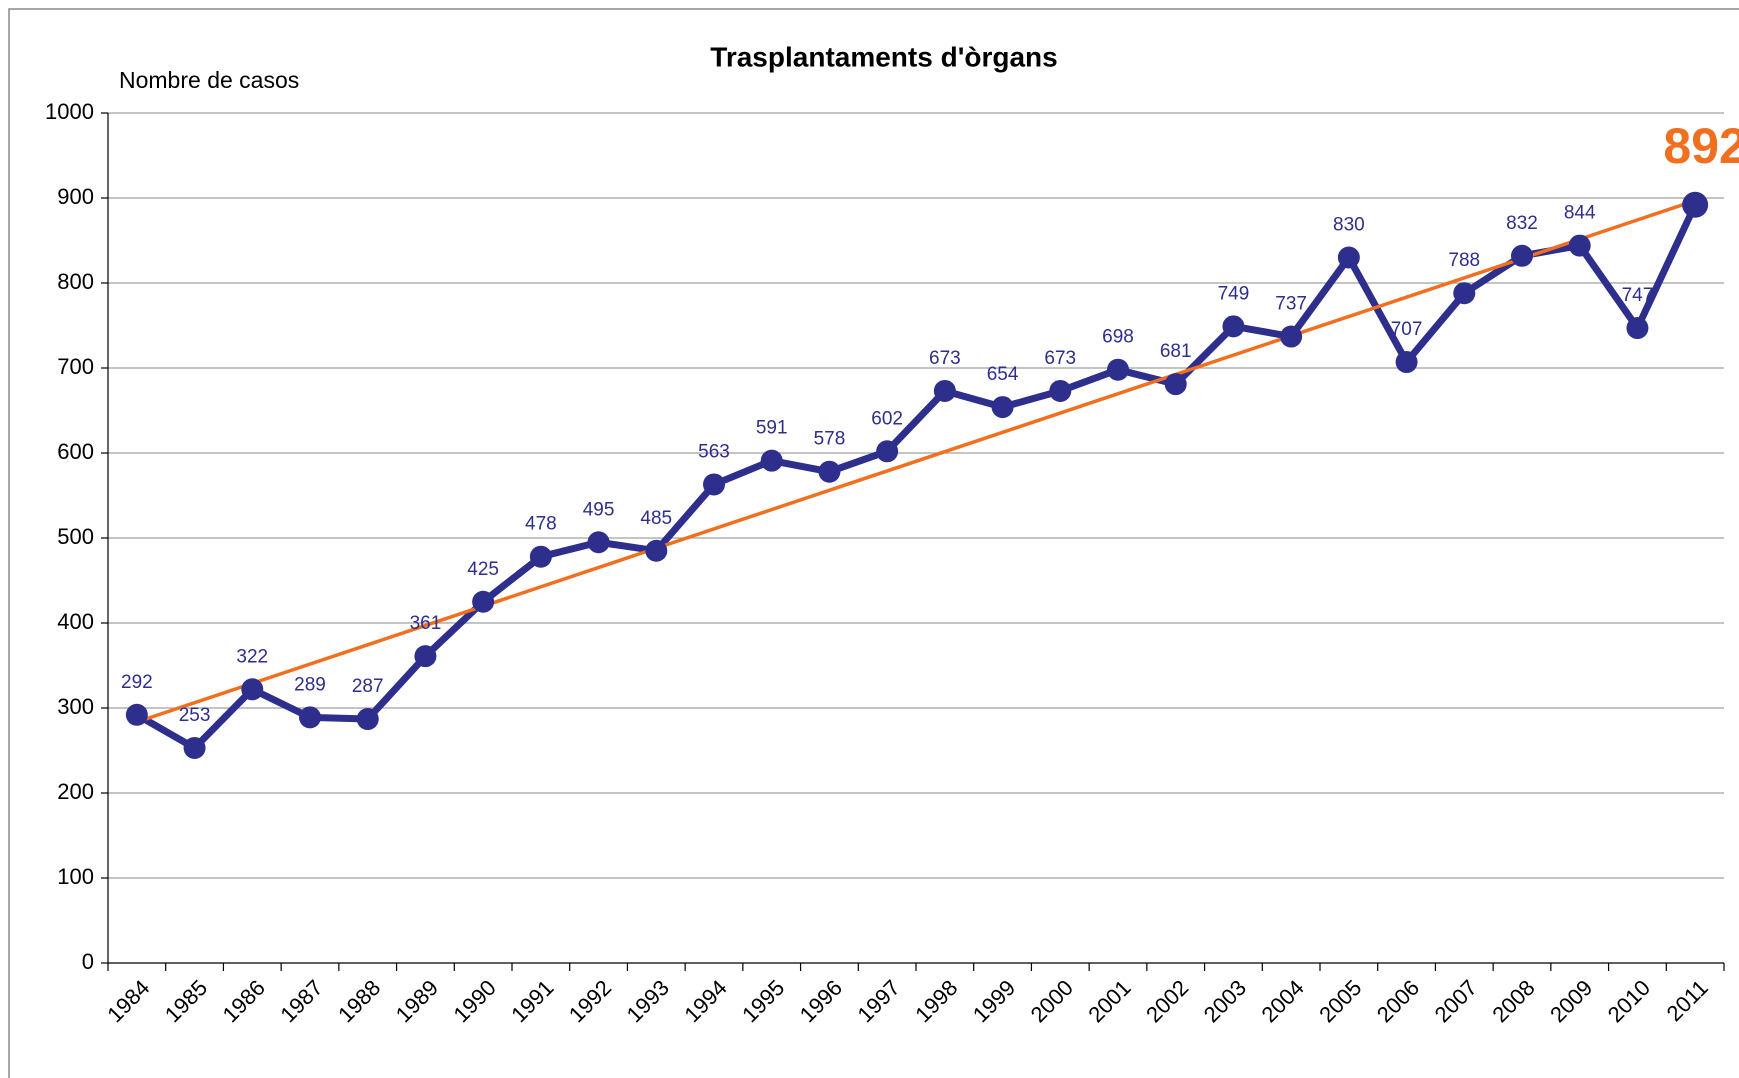  I want to click on data-label: 322, so click(252, 656).